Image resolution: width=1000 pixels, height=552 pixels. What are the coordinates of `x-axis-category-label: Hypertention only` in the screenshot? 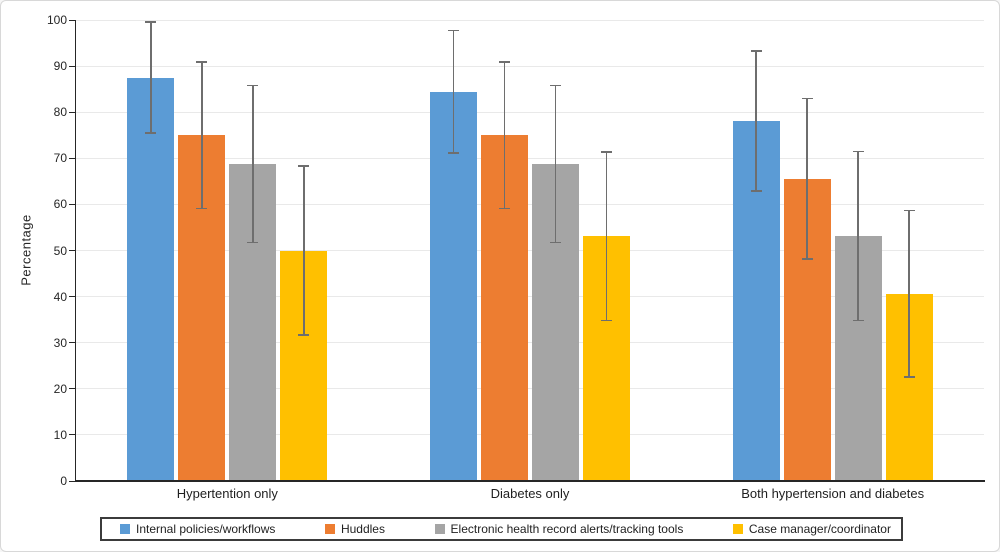 It's located at (227, 493).